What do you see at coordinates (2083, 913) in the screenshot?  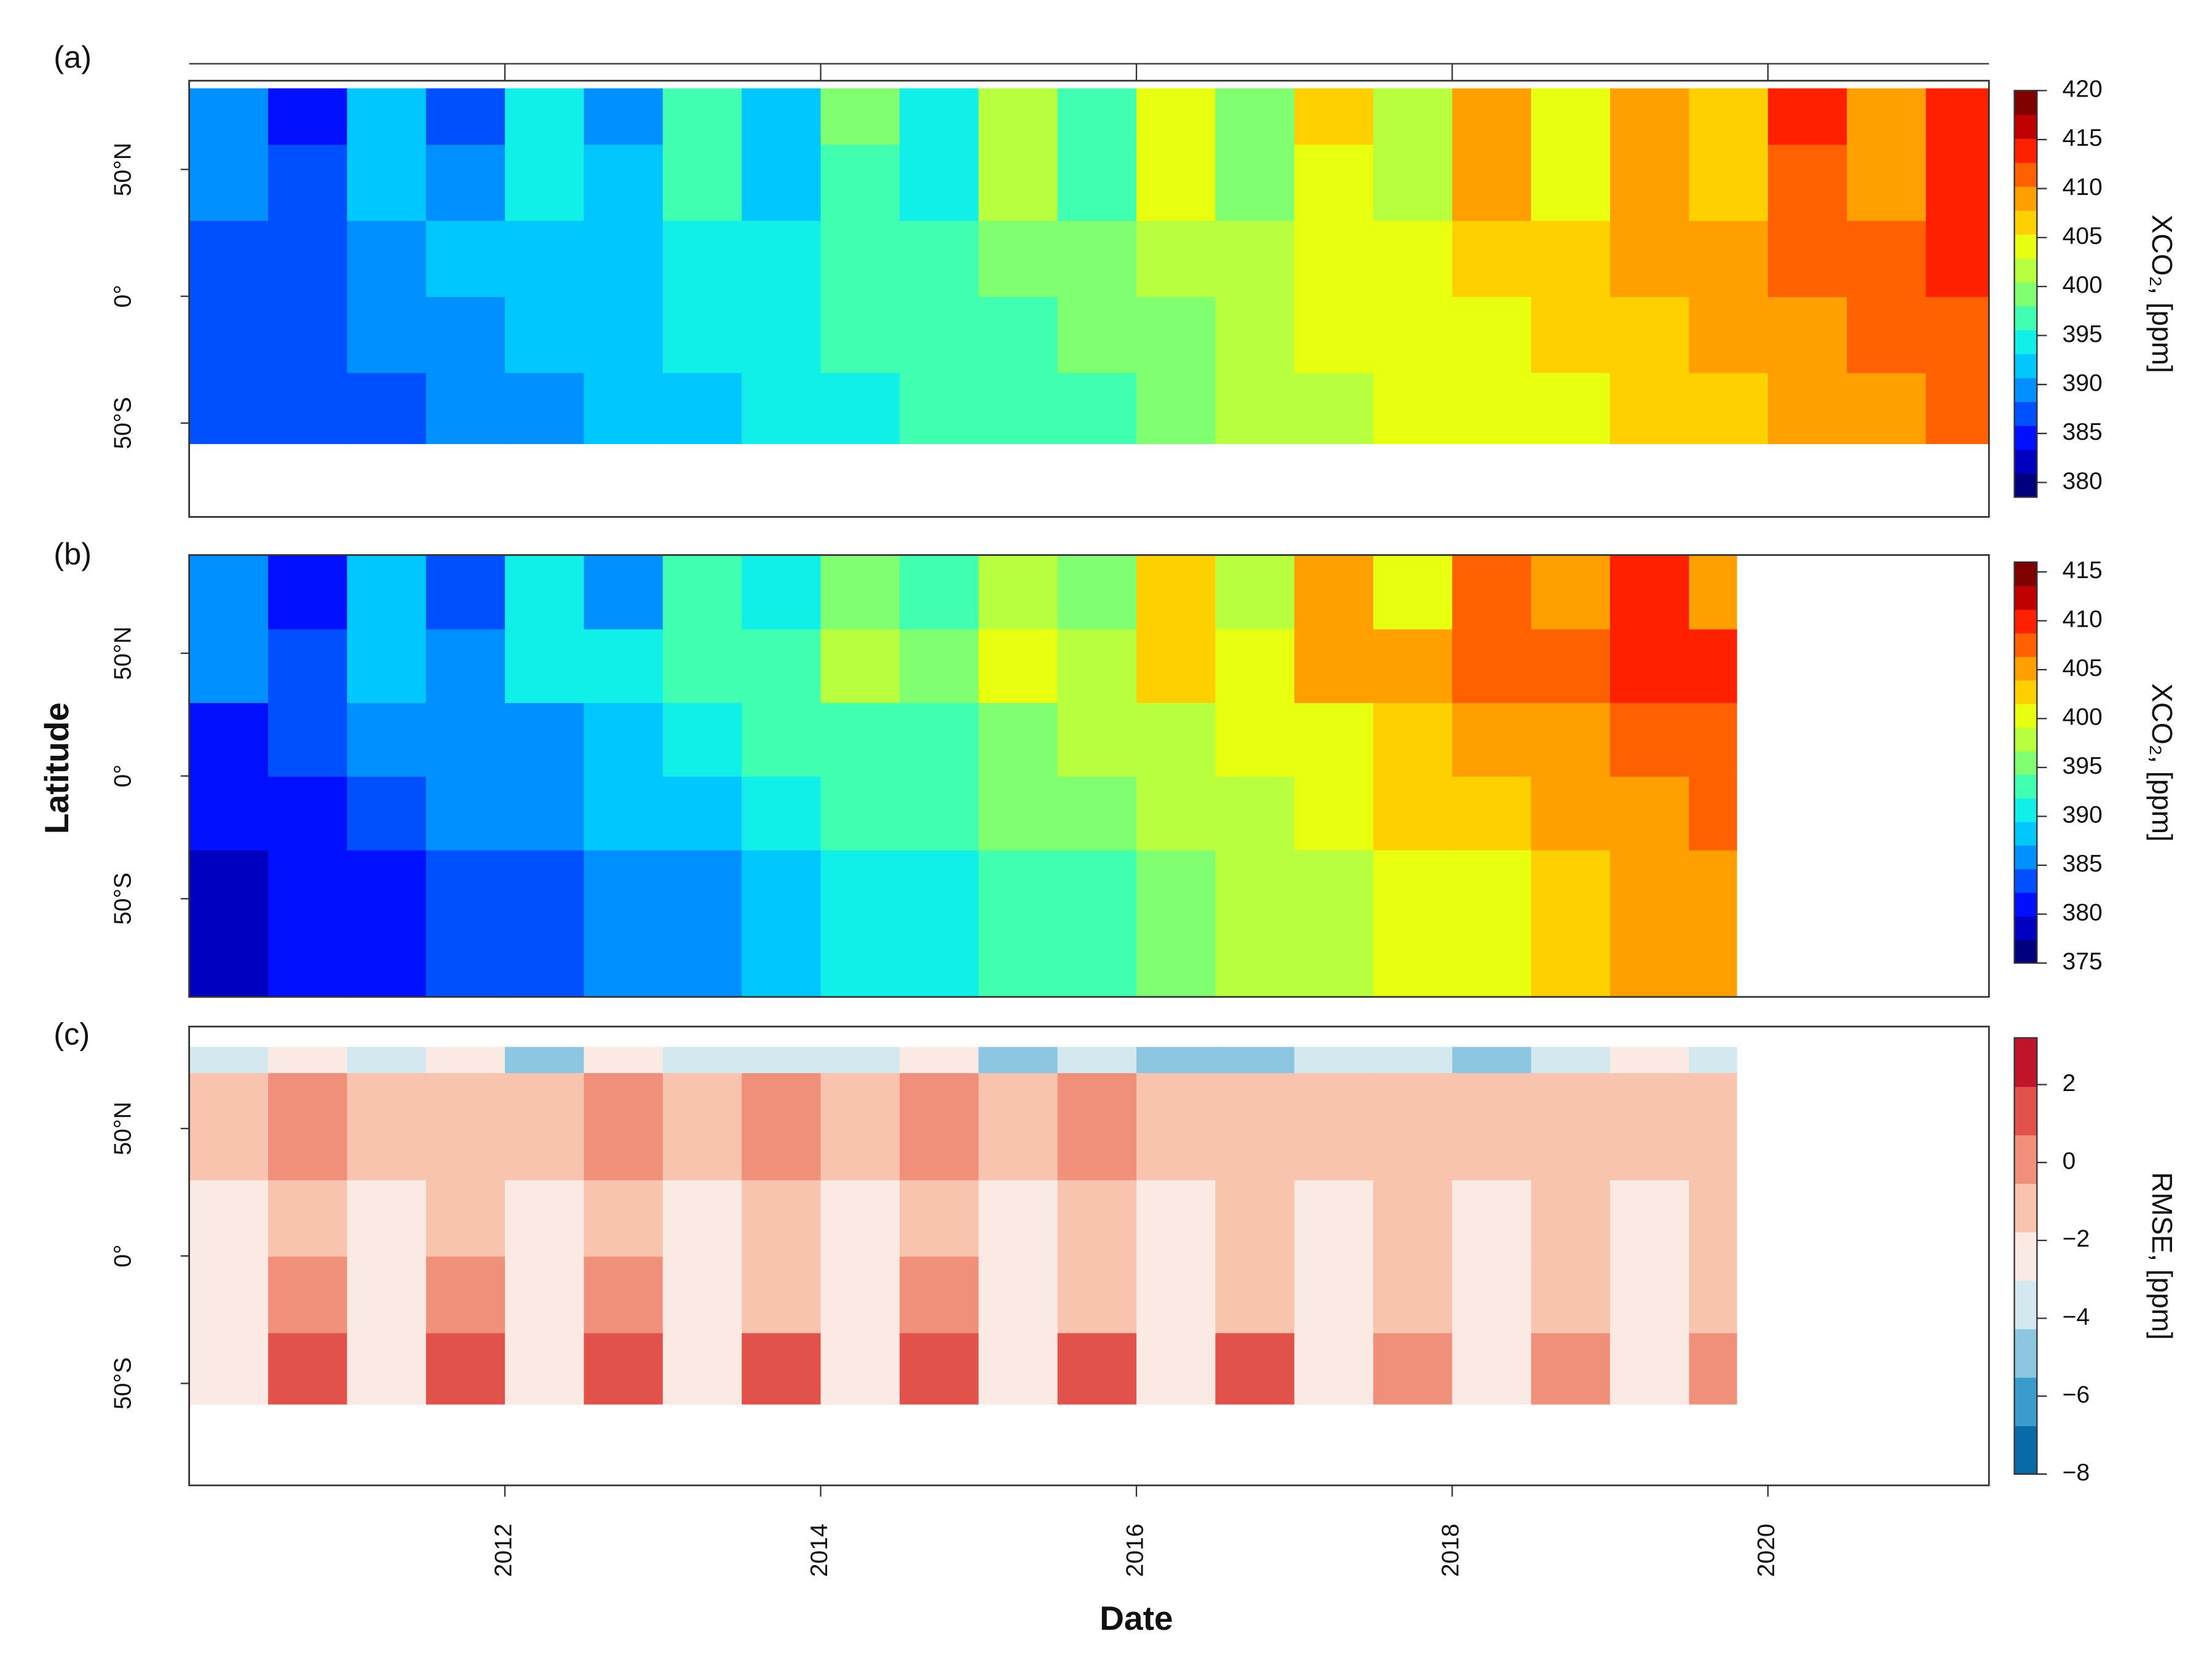 I see `colorbar-tick-label: 380` at bounding box center [2083, 913].